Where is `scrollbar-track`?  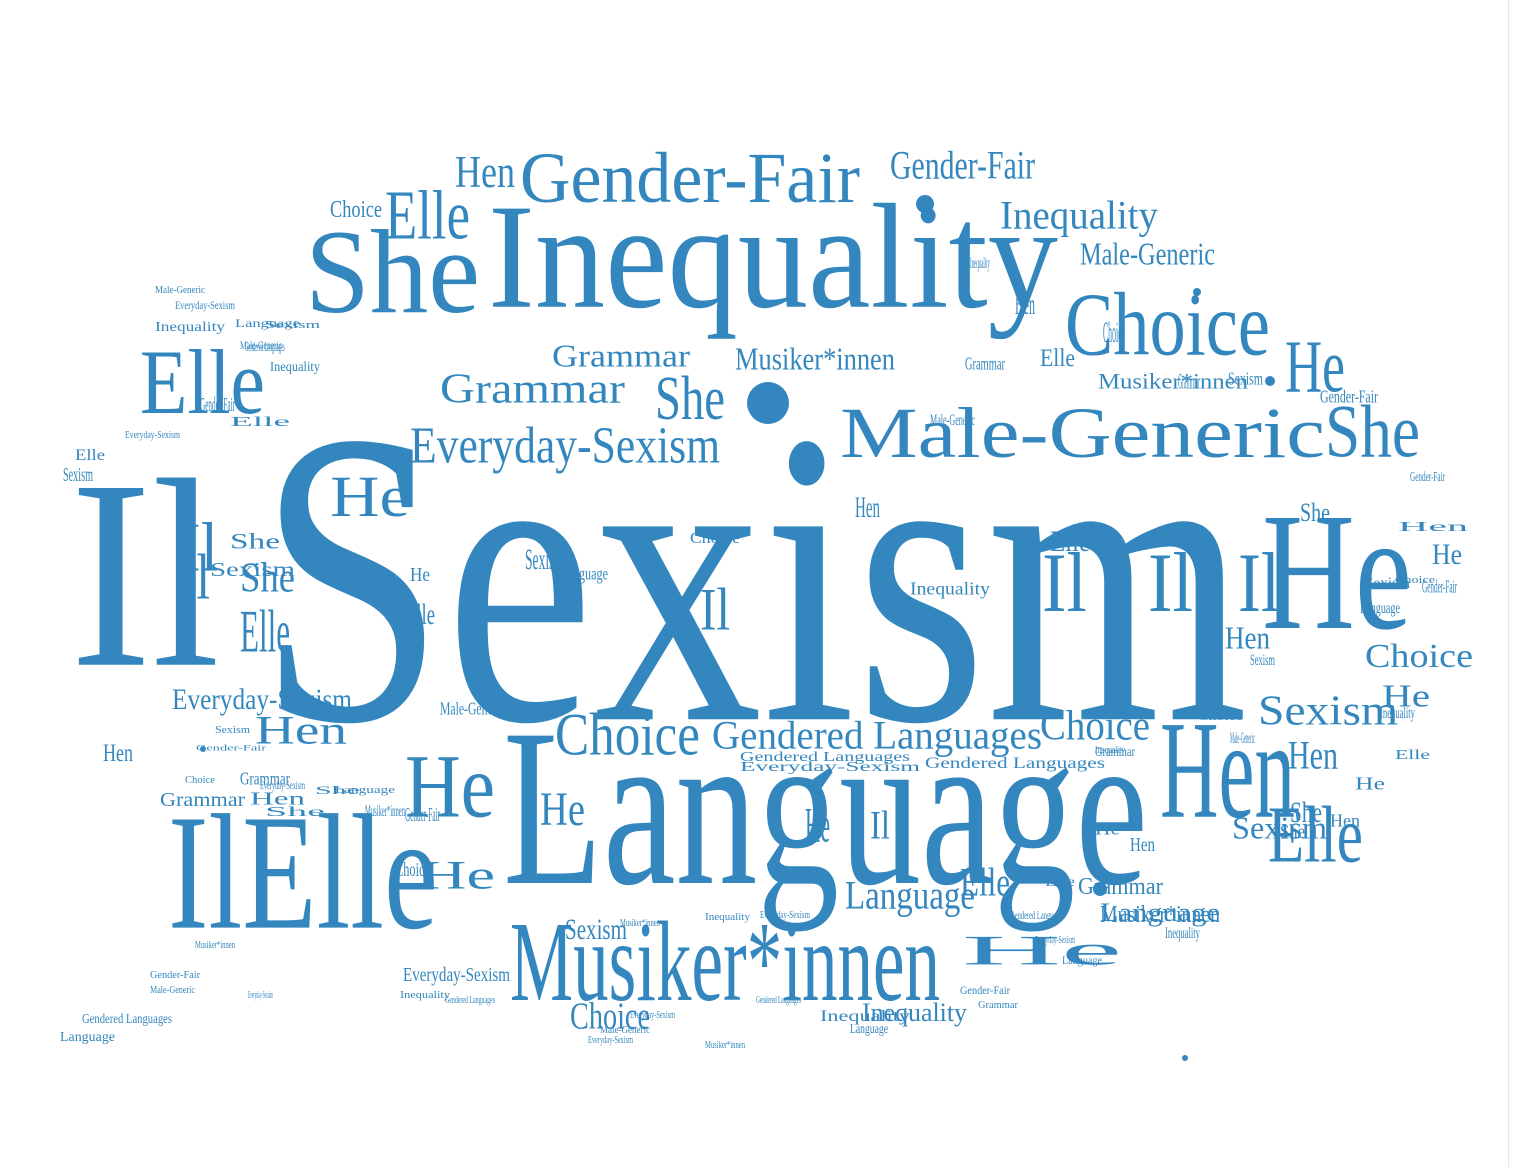 scrollbar-track is located at coordinates (1514, 583).